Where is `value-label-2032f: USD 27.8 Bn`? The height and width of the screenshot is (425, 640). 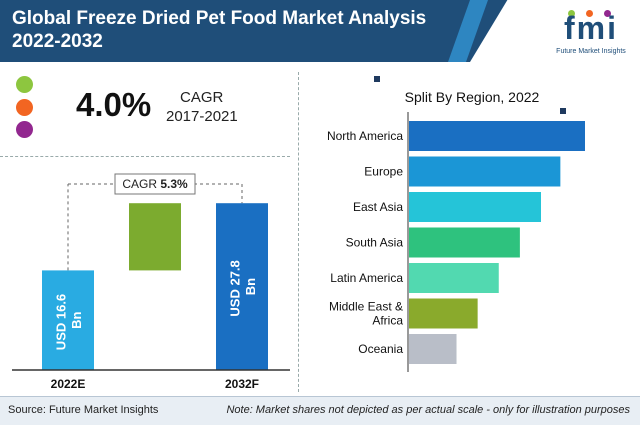 value-label-2032f: USD 27.8 Bn is located at coordinates (242, 287).